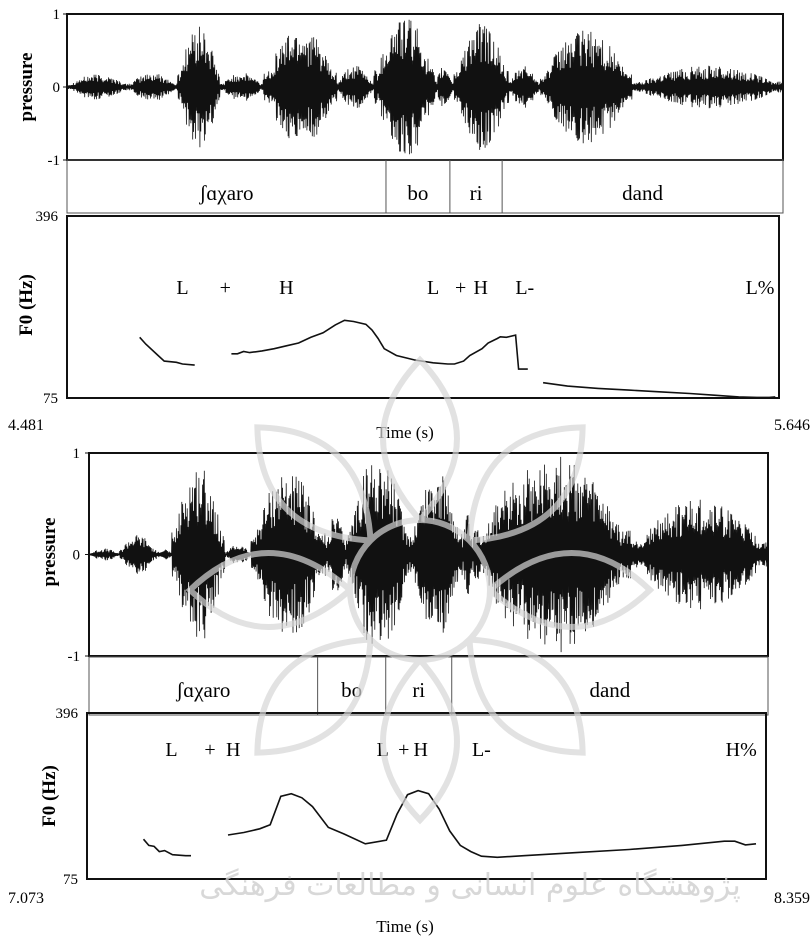 The width and height of the screenshot is (812, 943). I want to click on pitch-frame, so click(426, 796).